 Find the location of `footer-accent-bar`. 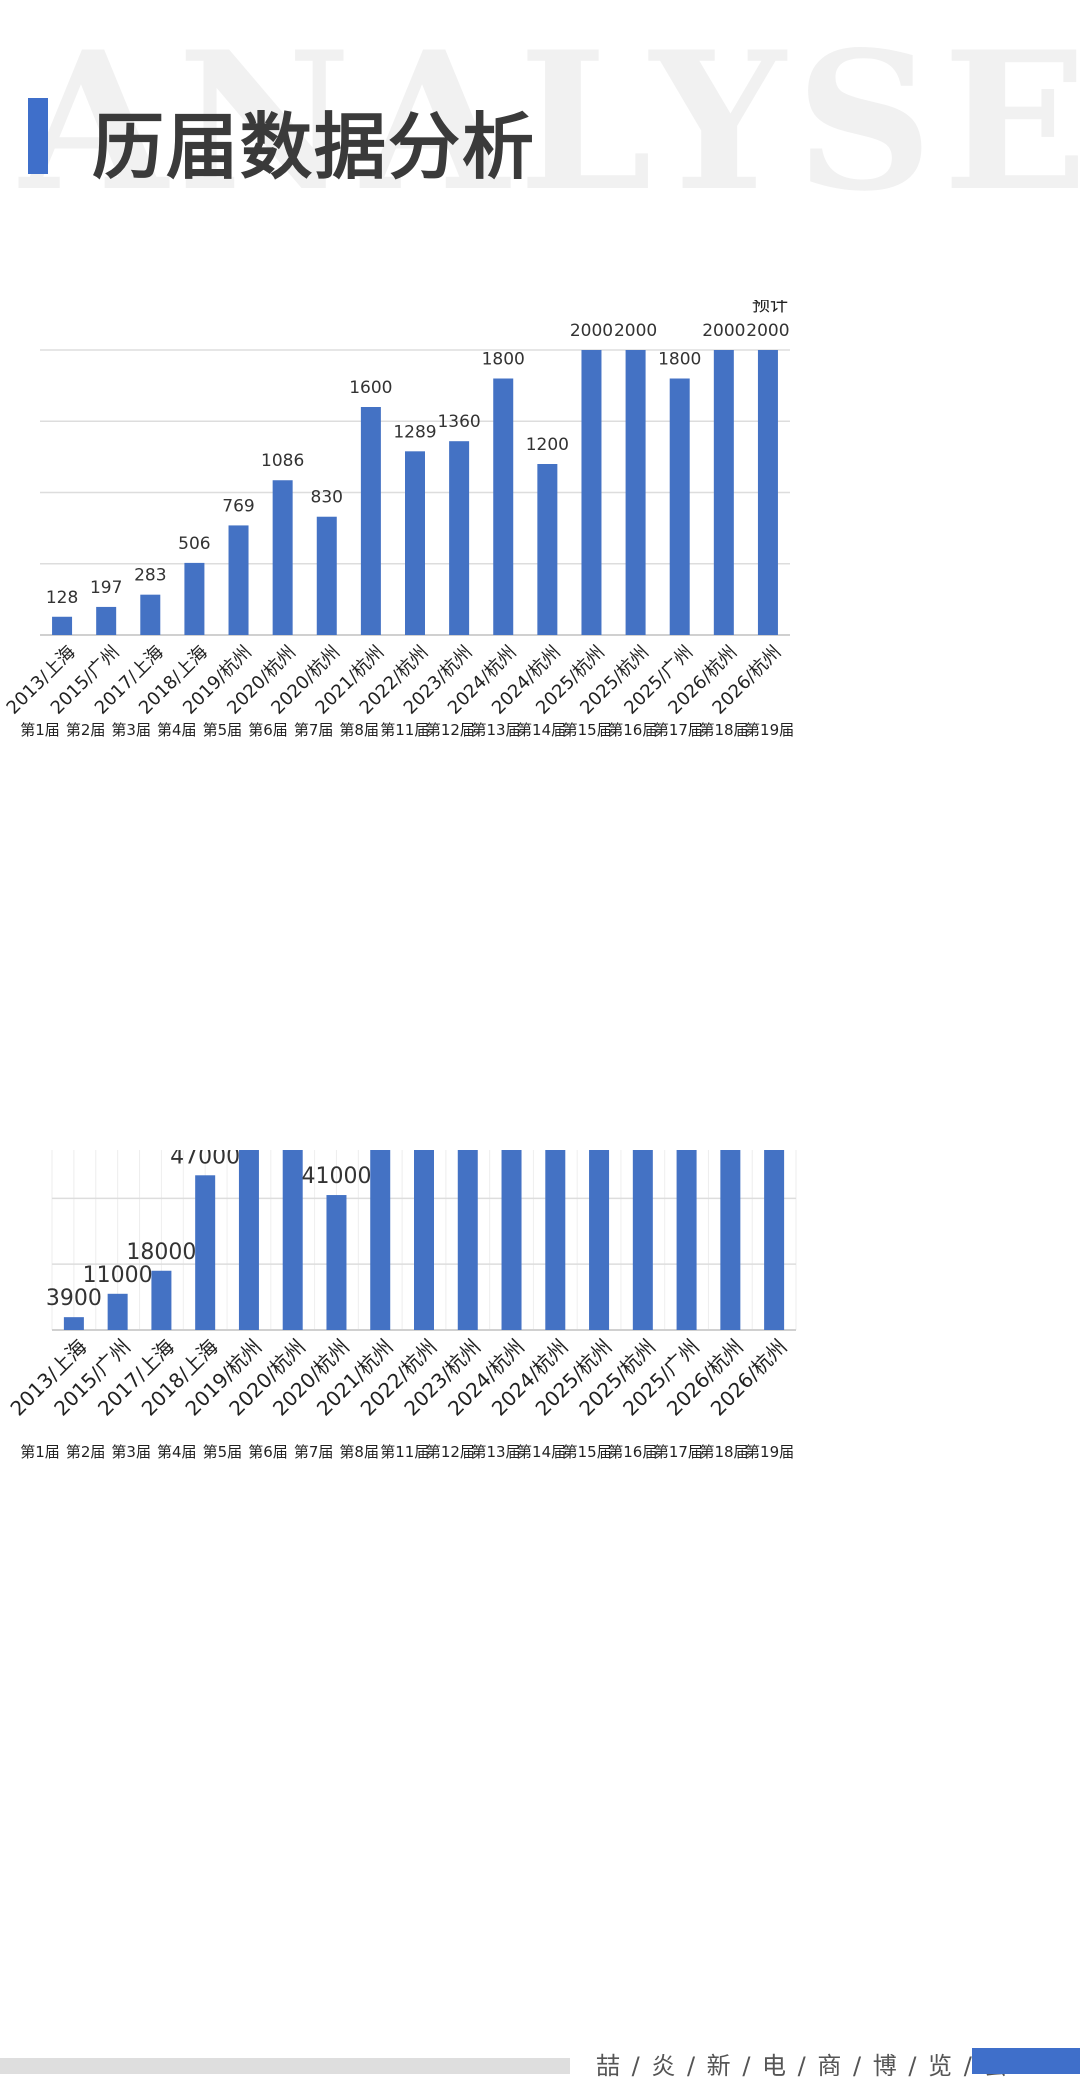

footer-accent-bar is located at coordinates (1026, 2061).